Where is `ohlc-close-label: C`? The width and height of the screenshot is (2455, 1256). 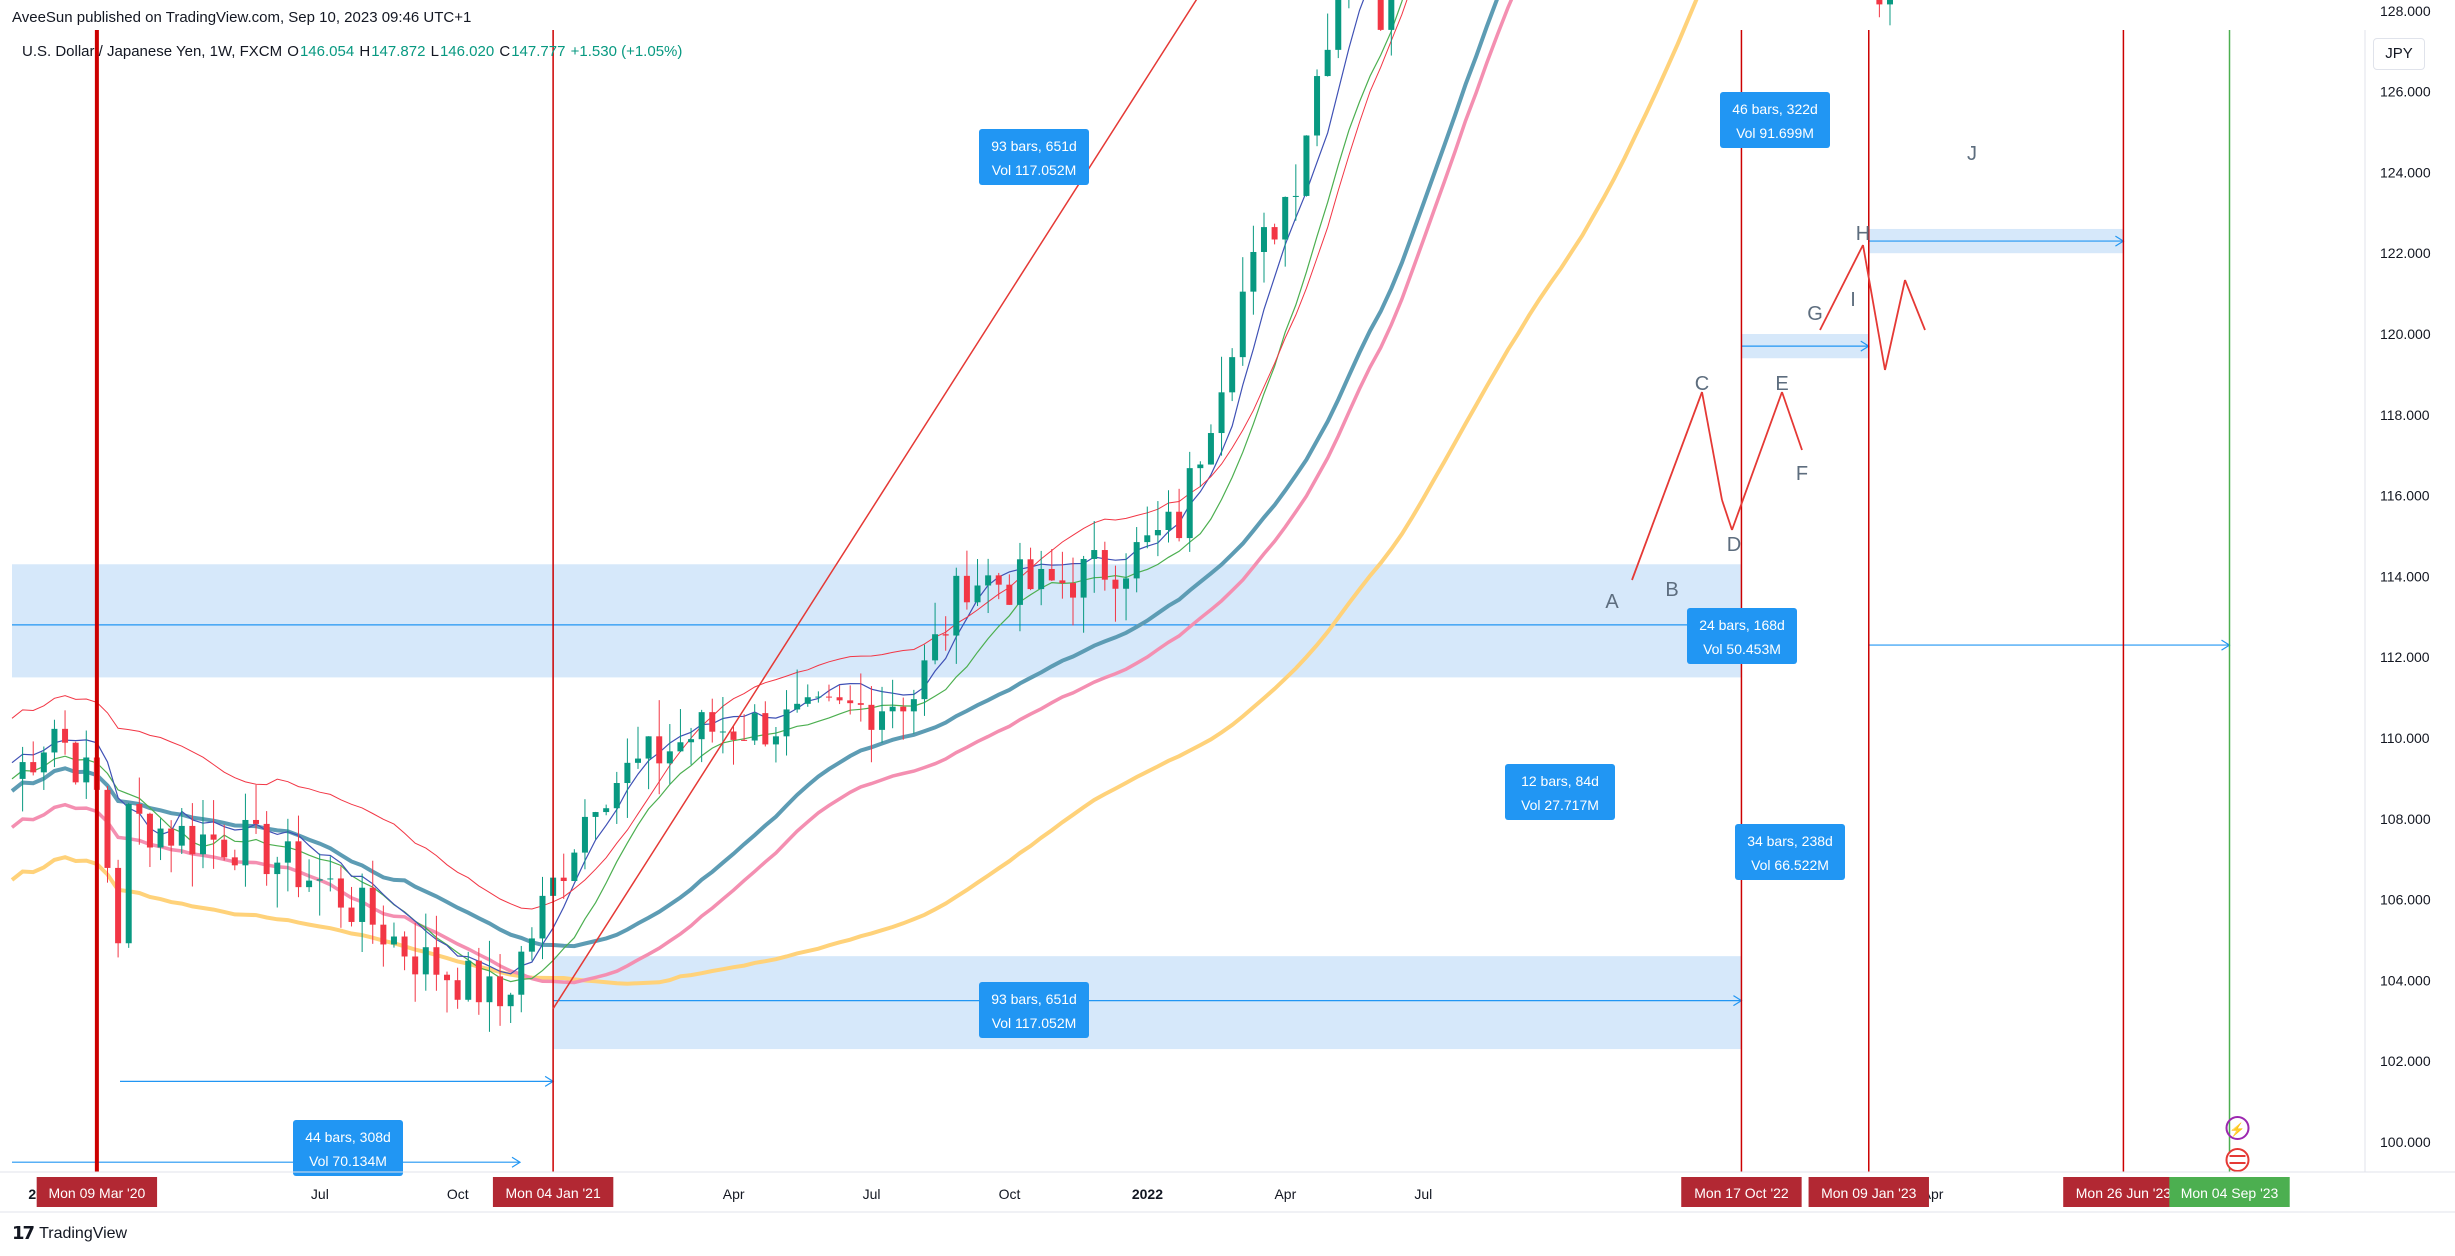 ohlc-close-label: C is located at coordinates (505, 51).